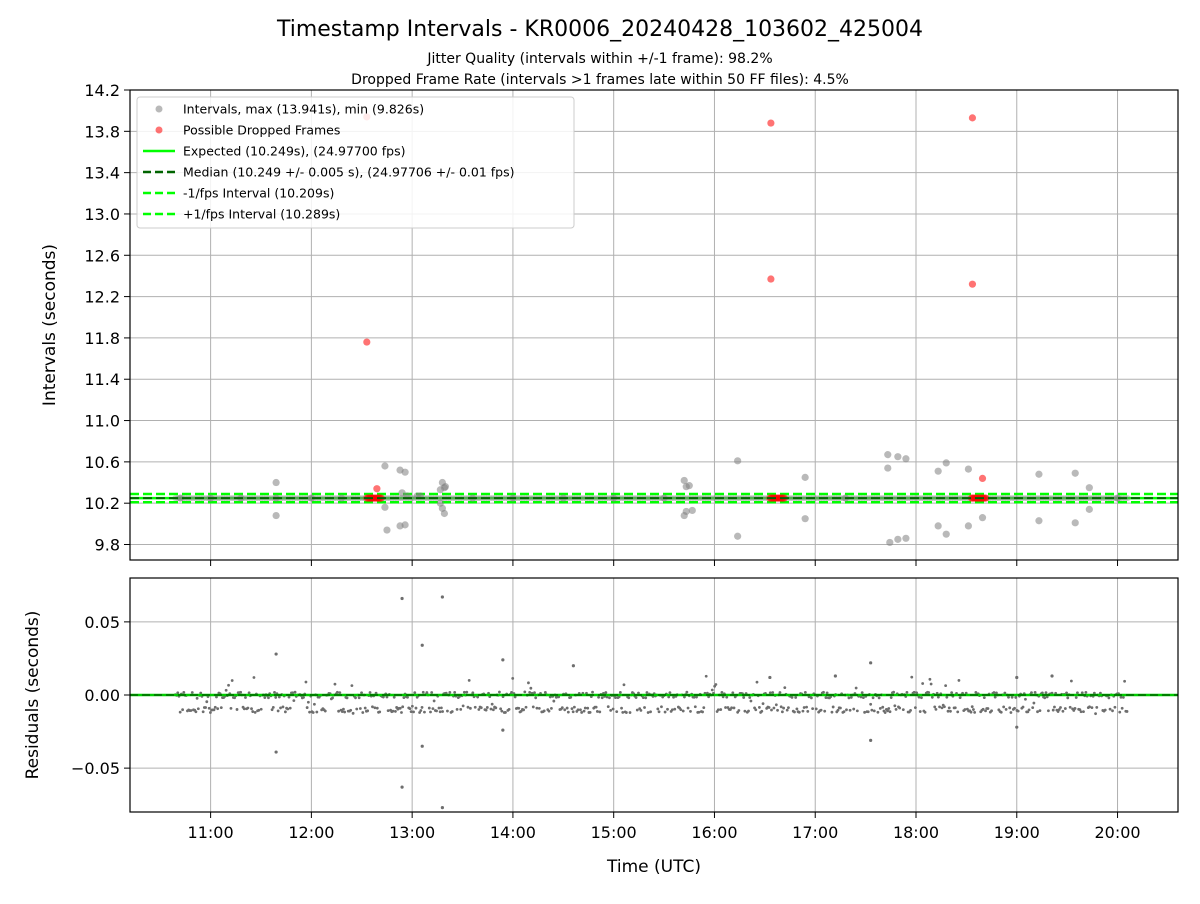 The image size is (1200, 904). Describe the element at coordinates (102, 379) in the screenshot. I see `y-tick-label: 11.4` at that location.